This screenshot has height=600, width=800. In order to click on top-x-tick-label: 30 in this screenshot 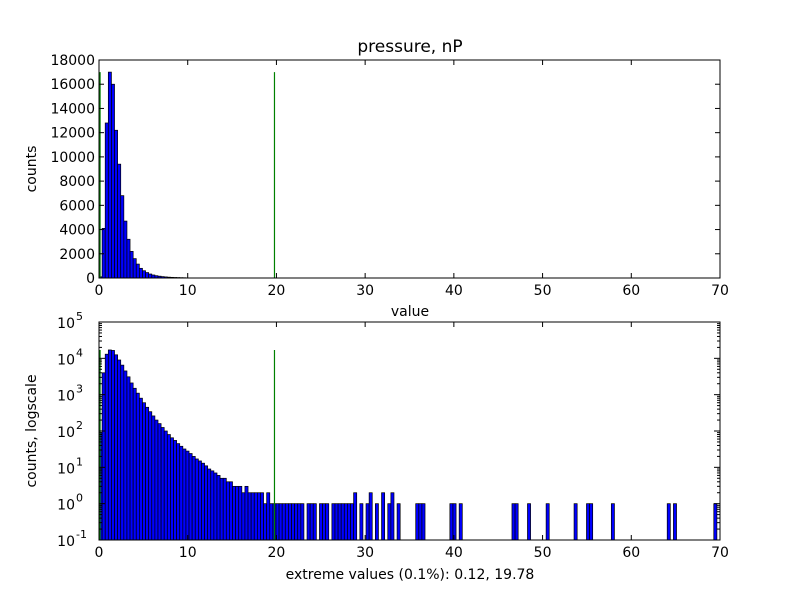, I will do `click(365, 291)`.